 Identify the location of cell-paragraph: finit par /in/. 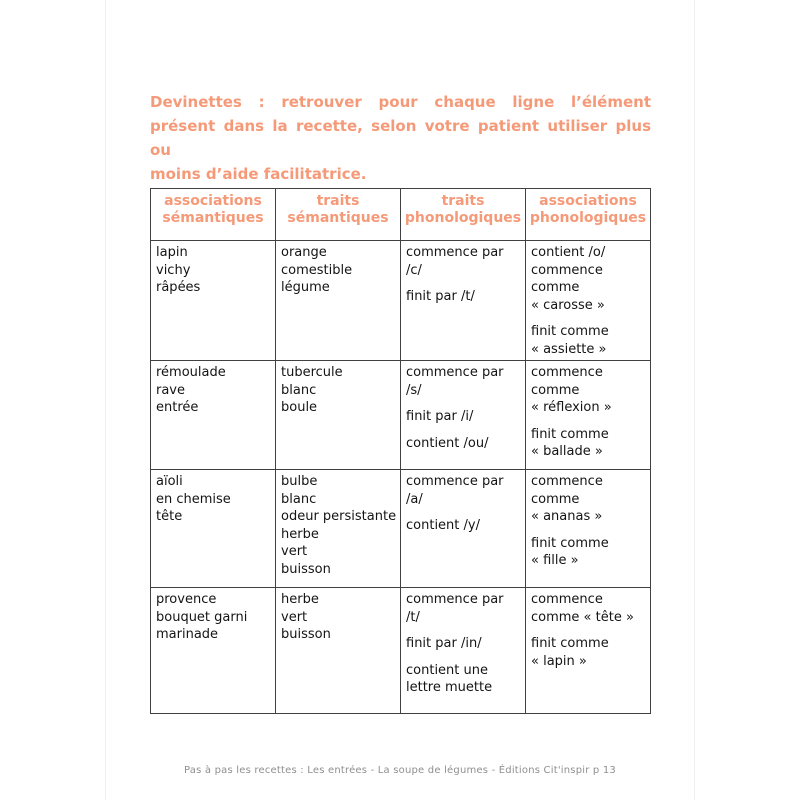
(444, 643).